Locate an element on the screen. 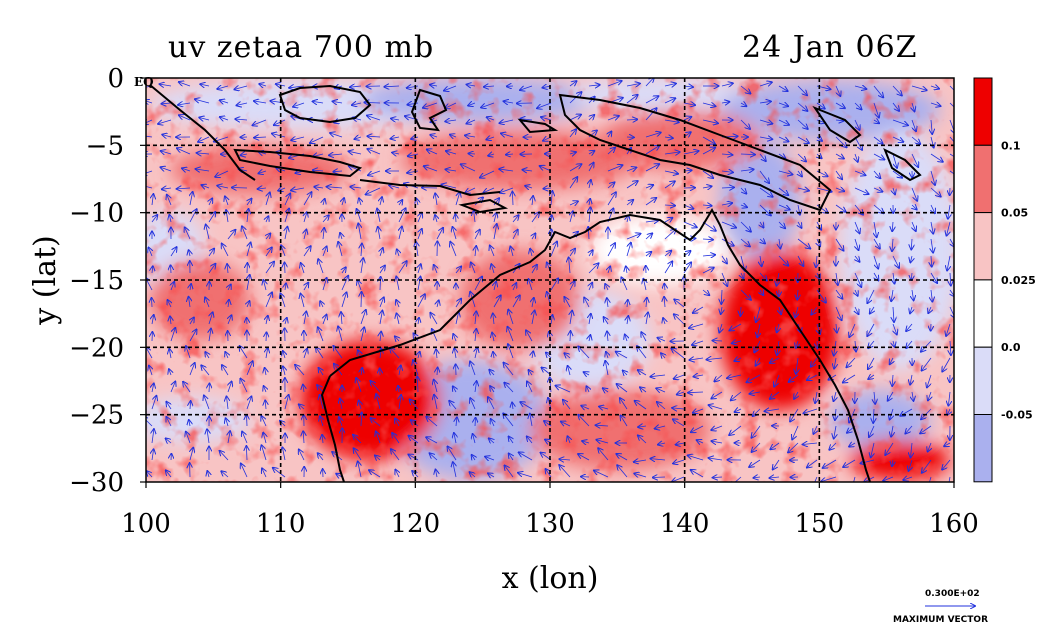 The image size is (1056, 631). colorbar: 0.1 0.05 0.025 0.0 -0.05 is located at coordinates (1004, 280).